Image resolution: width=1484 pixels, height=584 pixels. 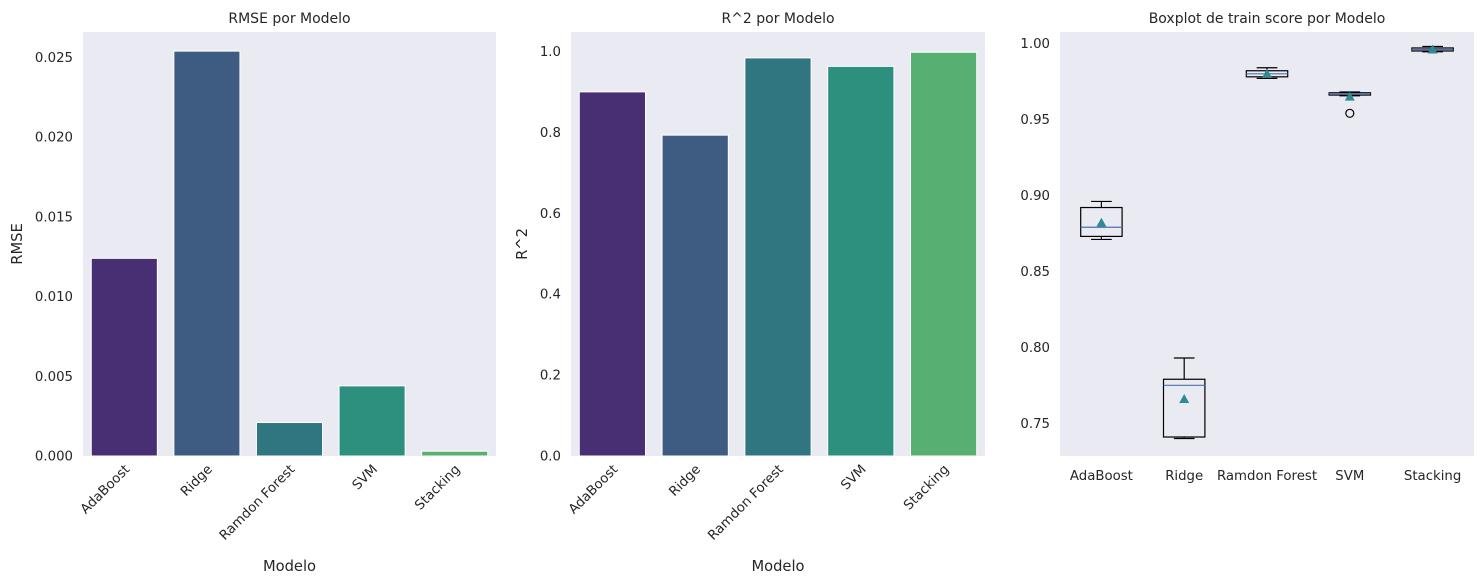 What do you see at coordinates (593, 489) in the screenshot?
I see `r2-x-tick-label: AdaBoost` at bounding box center [593, 489].